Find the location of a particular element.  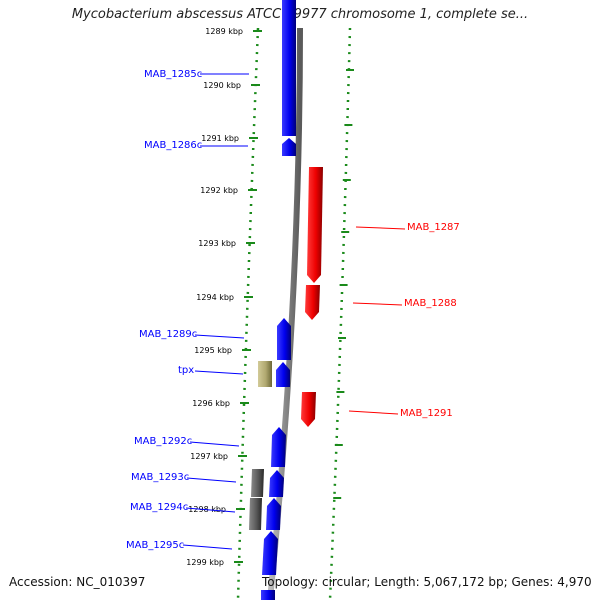

kbp-tick-label: 1290 kbp is located at coordinates (222, 85).